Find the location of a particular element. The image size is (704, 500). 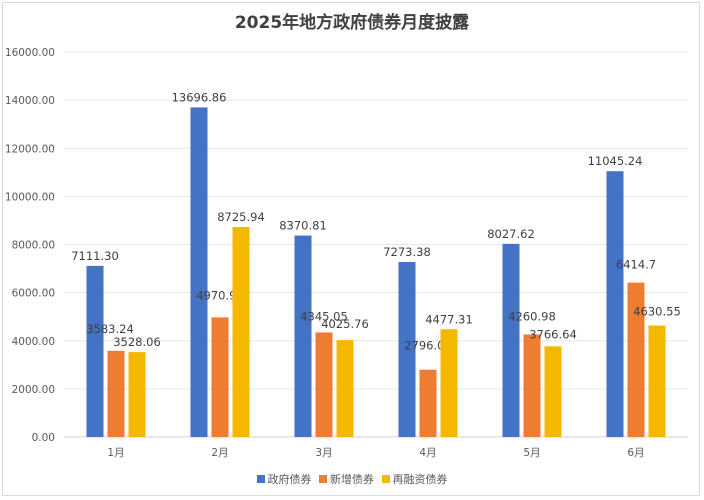

data-label: 3528.06 is located at coordinates (137, 342).